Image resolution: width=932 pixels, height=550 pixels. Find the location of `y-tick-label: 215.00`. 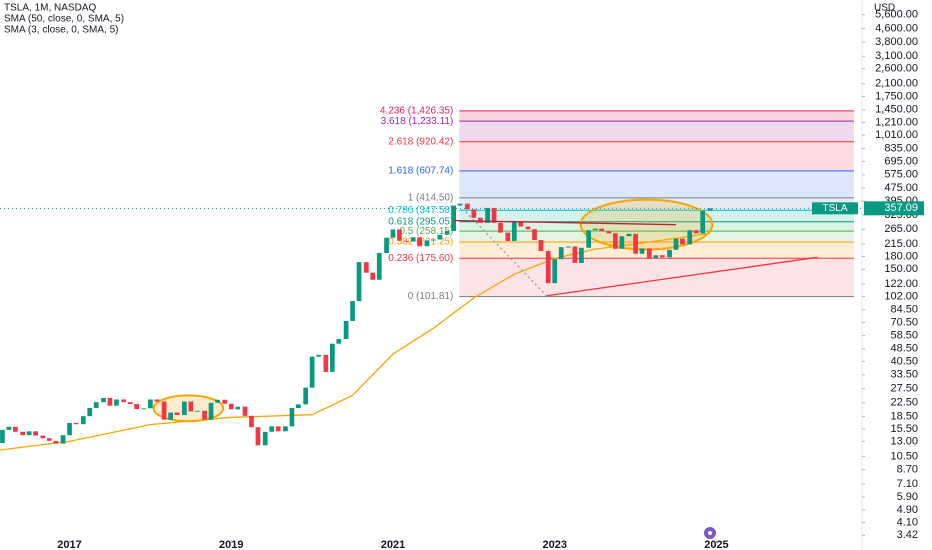

y-tick-label: 215.00 is located at coordinates (901, 244).